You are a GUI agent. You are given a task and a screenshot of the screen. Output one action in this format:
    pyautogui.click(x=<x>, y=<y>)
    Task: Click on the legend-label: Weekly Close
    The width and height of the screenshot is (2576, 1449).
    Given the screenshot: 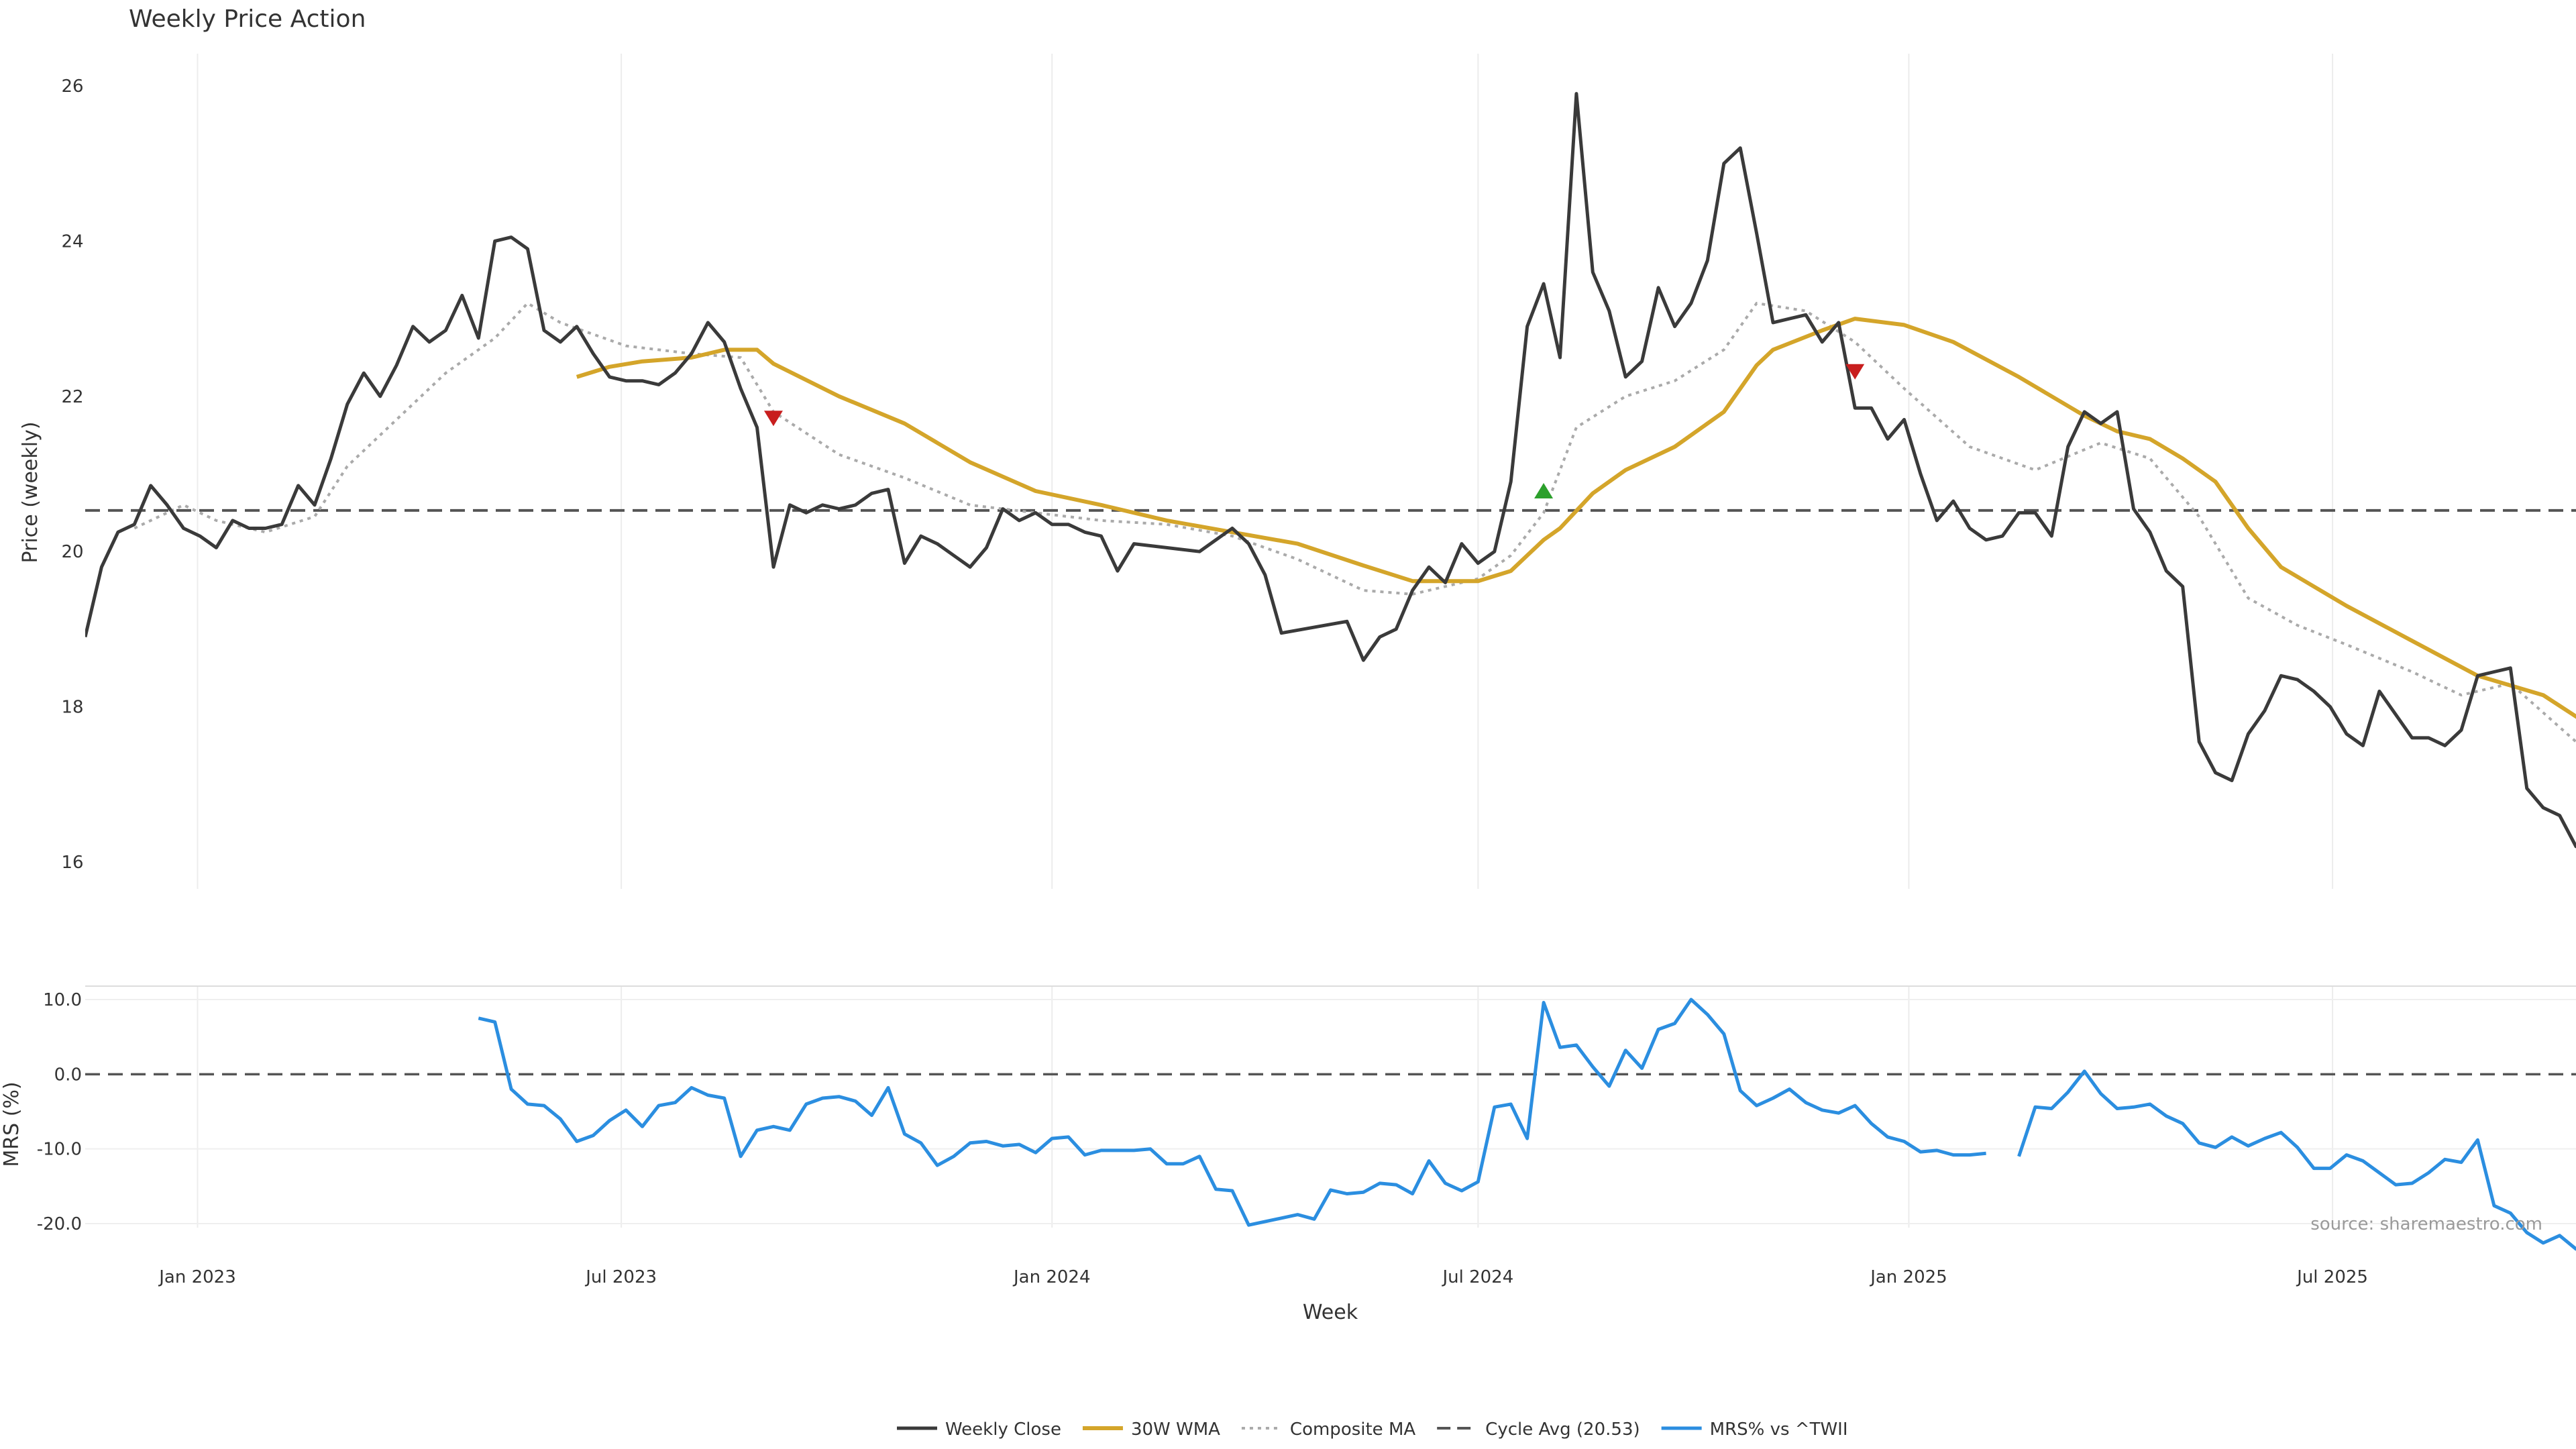 What is the action you would take?
    pyautogui.click(x=1003, y=1429)
    